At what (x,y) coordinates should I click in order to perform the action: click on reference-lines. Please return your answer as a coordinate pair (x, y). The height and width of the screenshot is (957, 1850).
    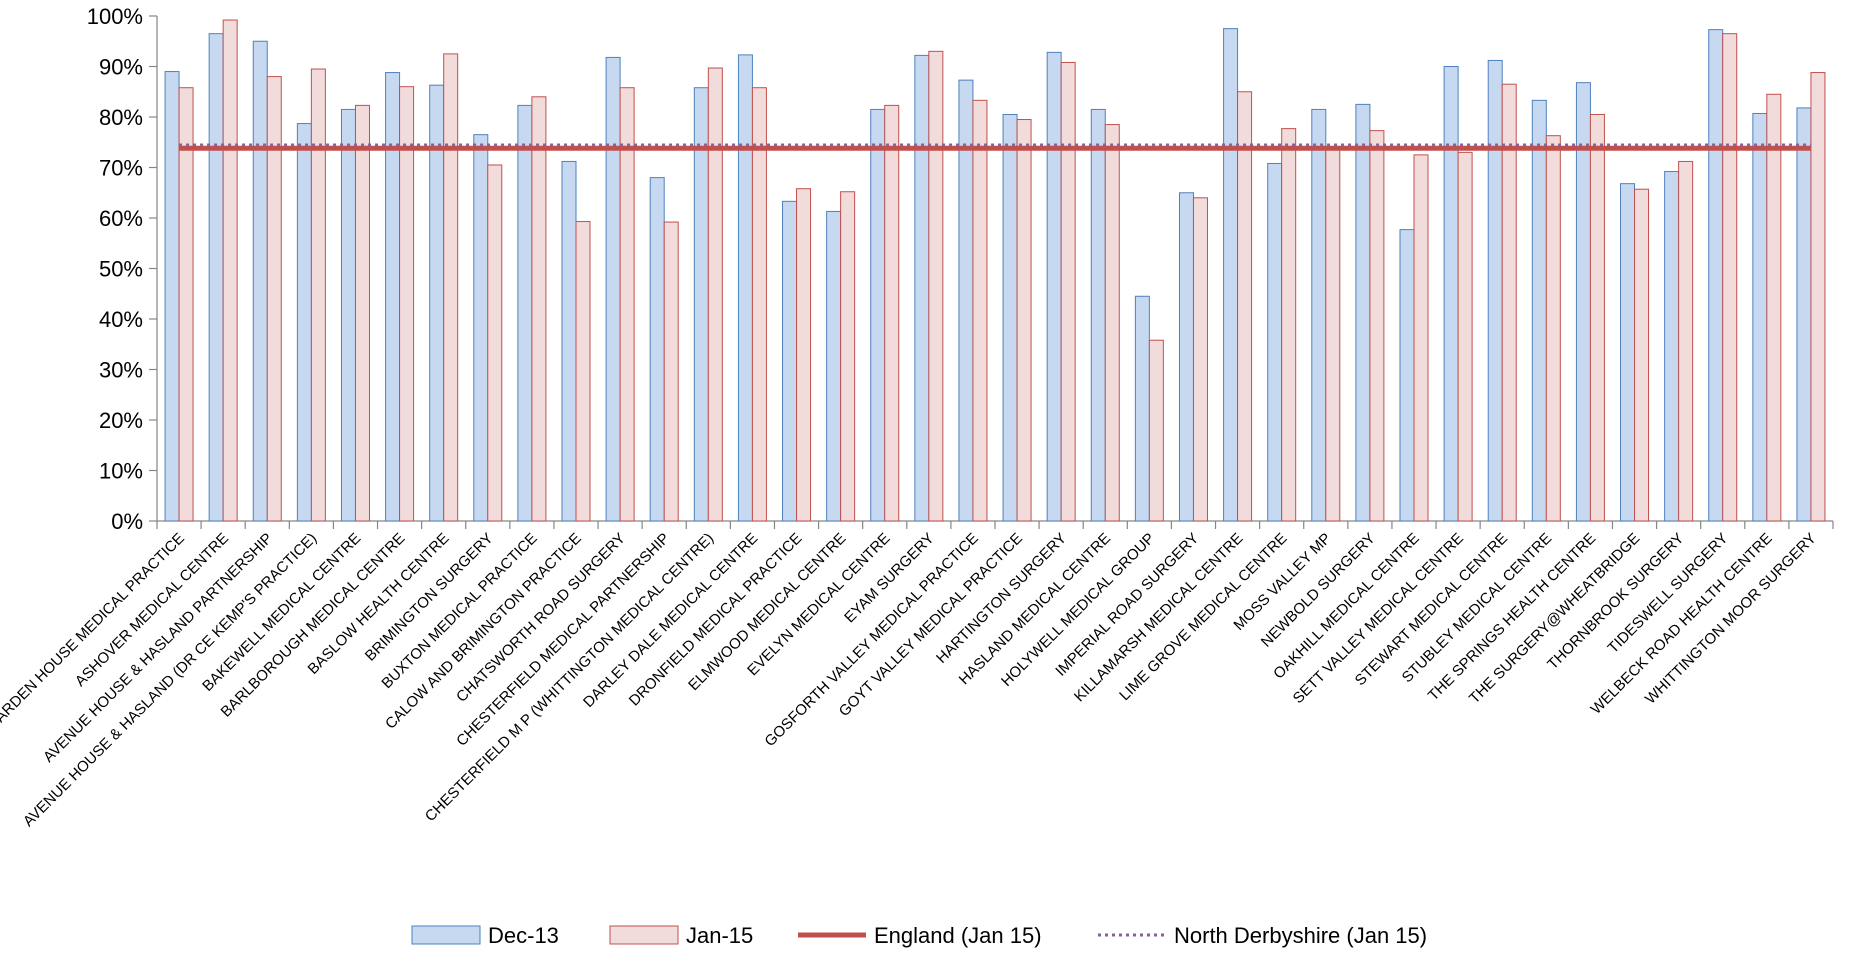
    Looking at the image, I should click on (995, 147).